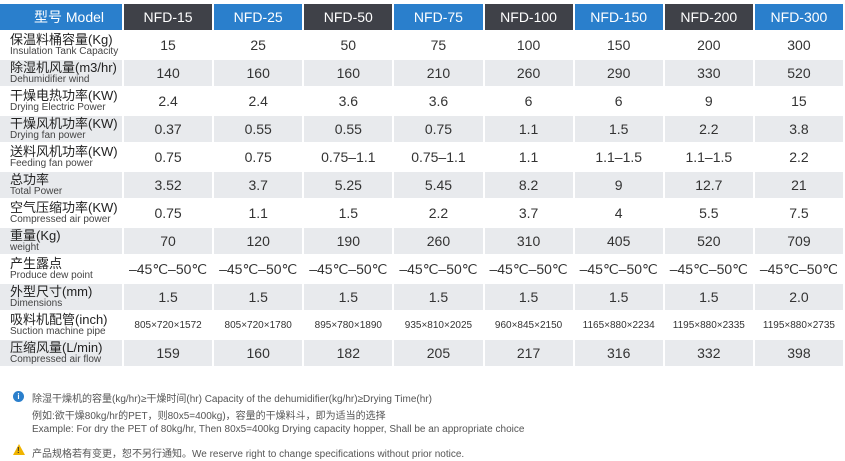 The height and width of the screenshot is (461, 845). What do you see at coordinates (349, 17) in the screenshot?
I see `header-model-nfd-50: NFD-50` at bounding box center [349, 17].